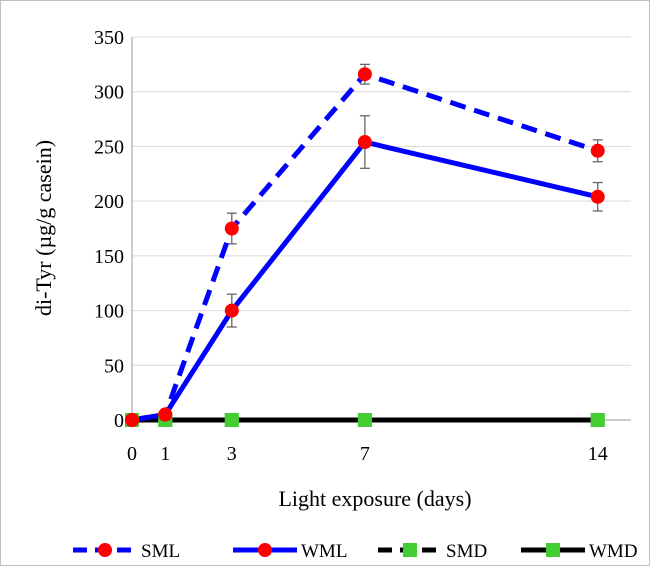  I want to click on legend: SML WML SMD WMD, so click(355, 551).